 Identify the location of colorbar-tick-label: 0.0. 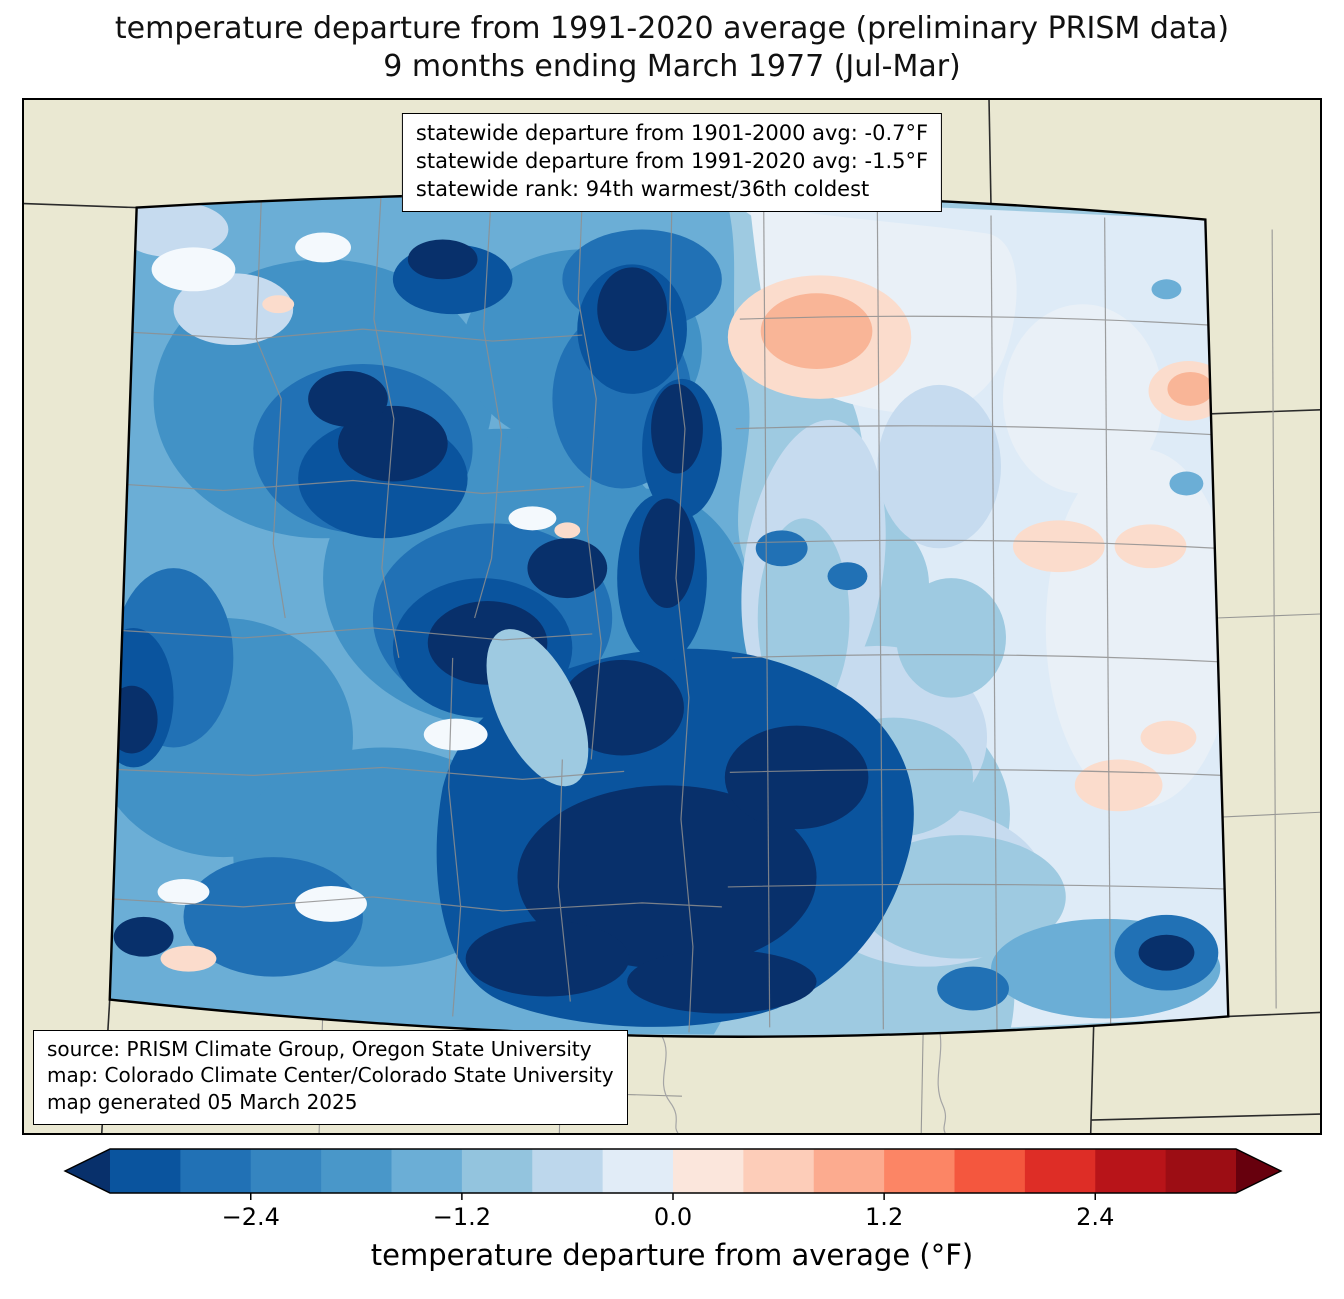
(673, 1217).